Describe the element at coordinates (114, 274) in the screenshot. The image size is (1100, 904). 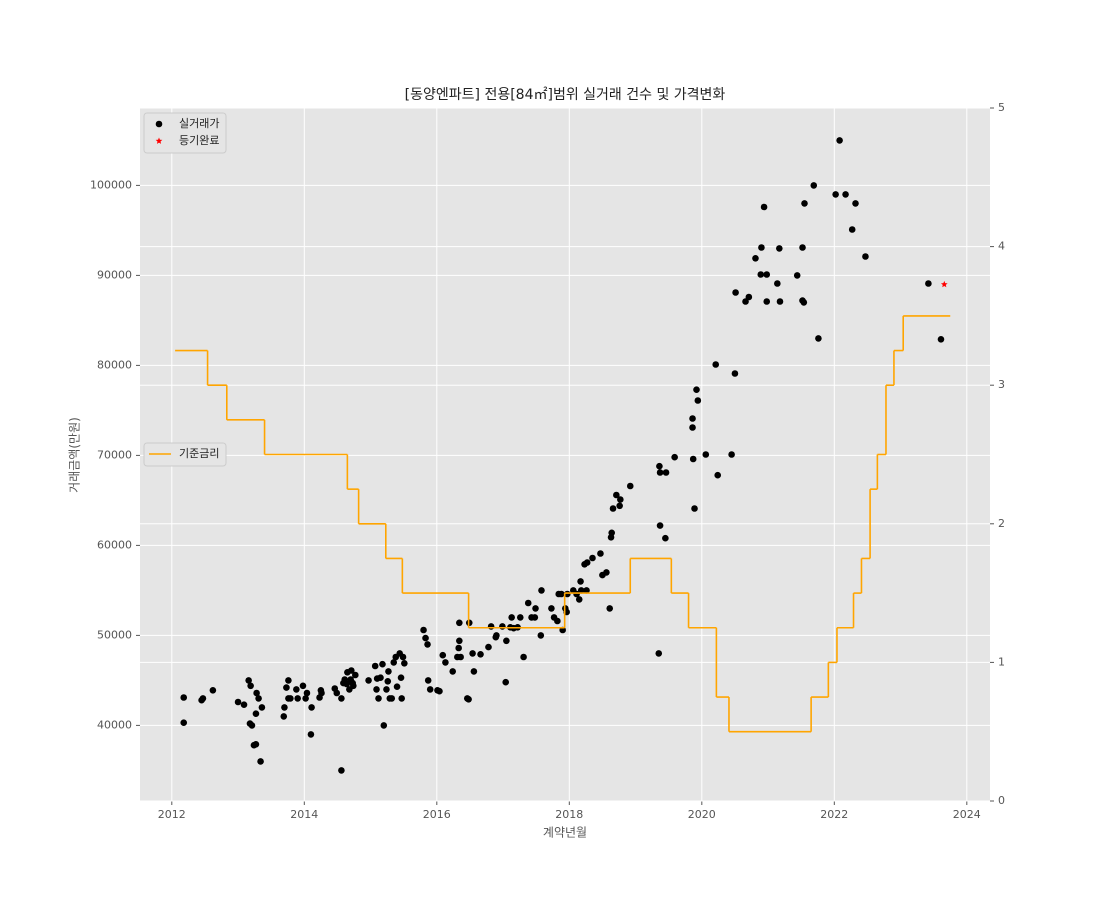
I see `y-tick-label: 90000` at that location.